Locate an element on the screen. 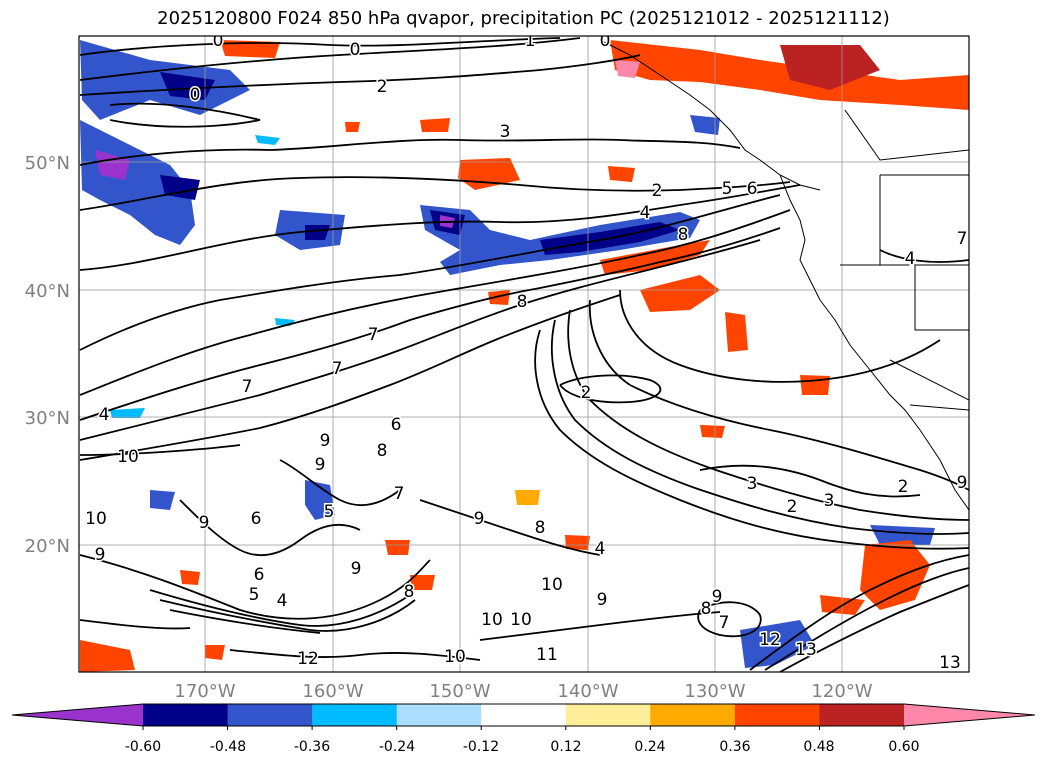  lon-label-170w: 170°W is located at coordinates (204, 691).